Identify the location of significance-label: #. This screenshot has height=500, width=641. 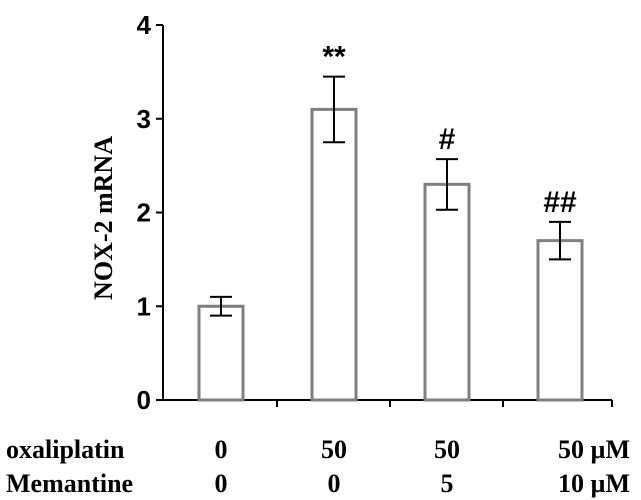
(447, 139).